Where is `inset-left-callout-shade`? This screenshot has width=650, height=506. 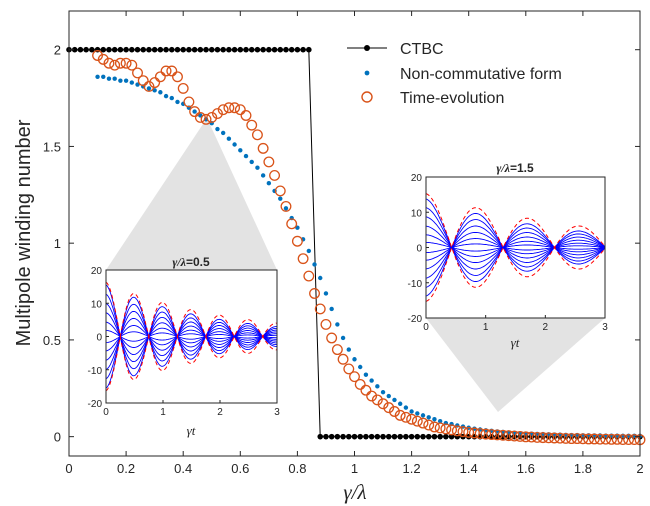 inset-left-callout-shade is located at coordinates (191, 194).